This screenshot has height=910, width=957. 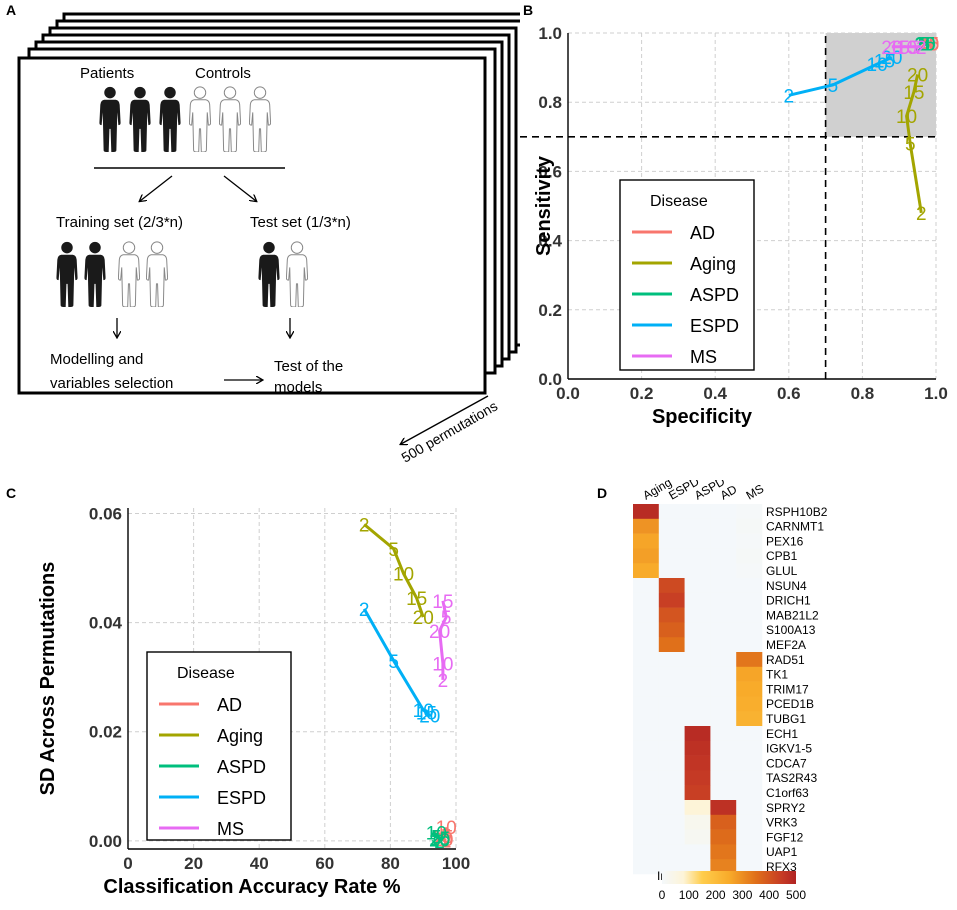 What do you see at coordinates (450, 432) in the screenshot?
I see `permutations-label: 500 permutations` at bounding box center [450, 432].